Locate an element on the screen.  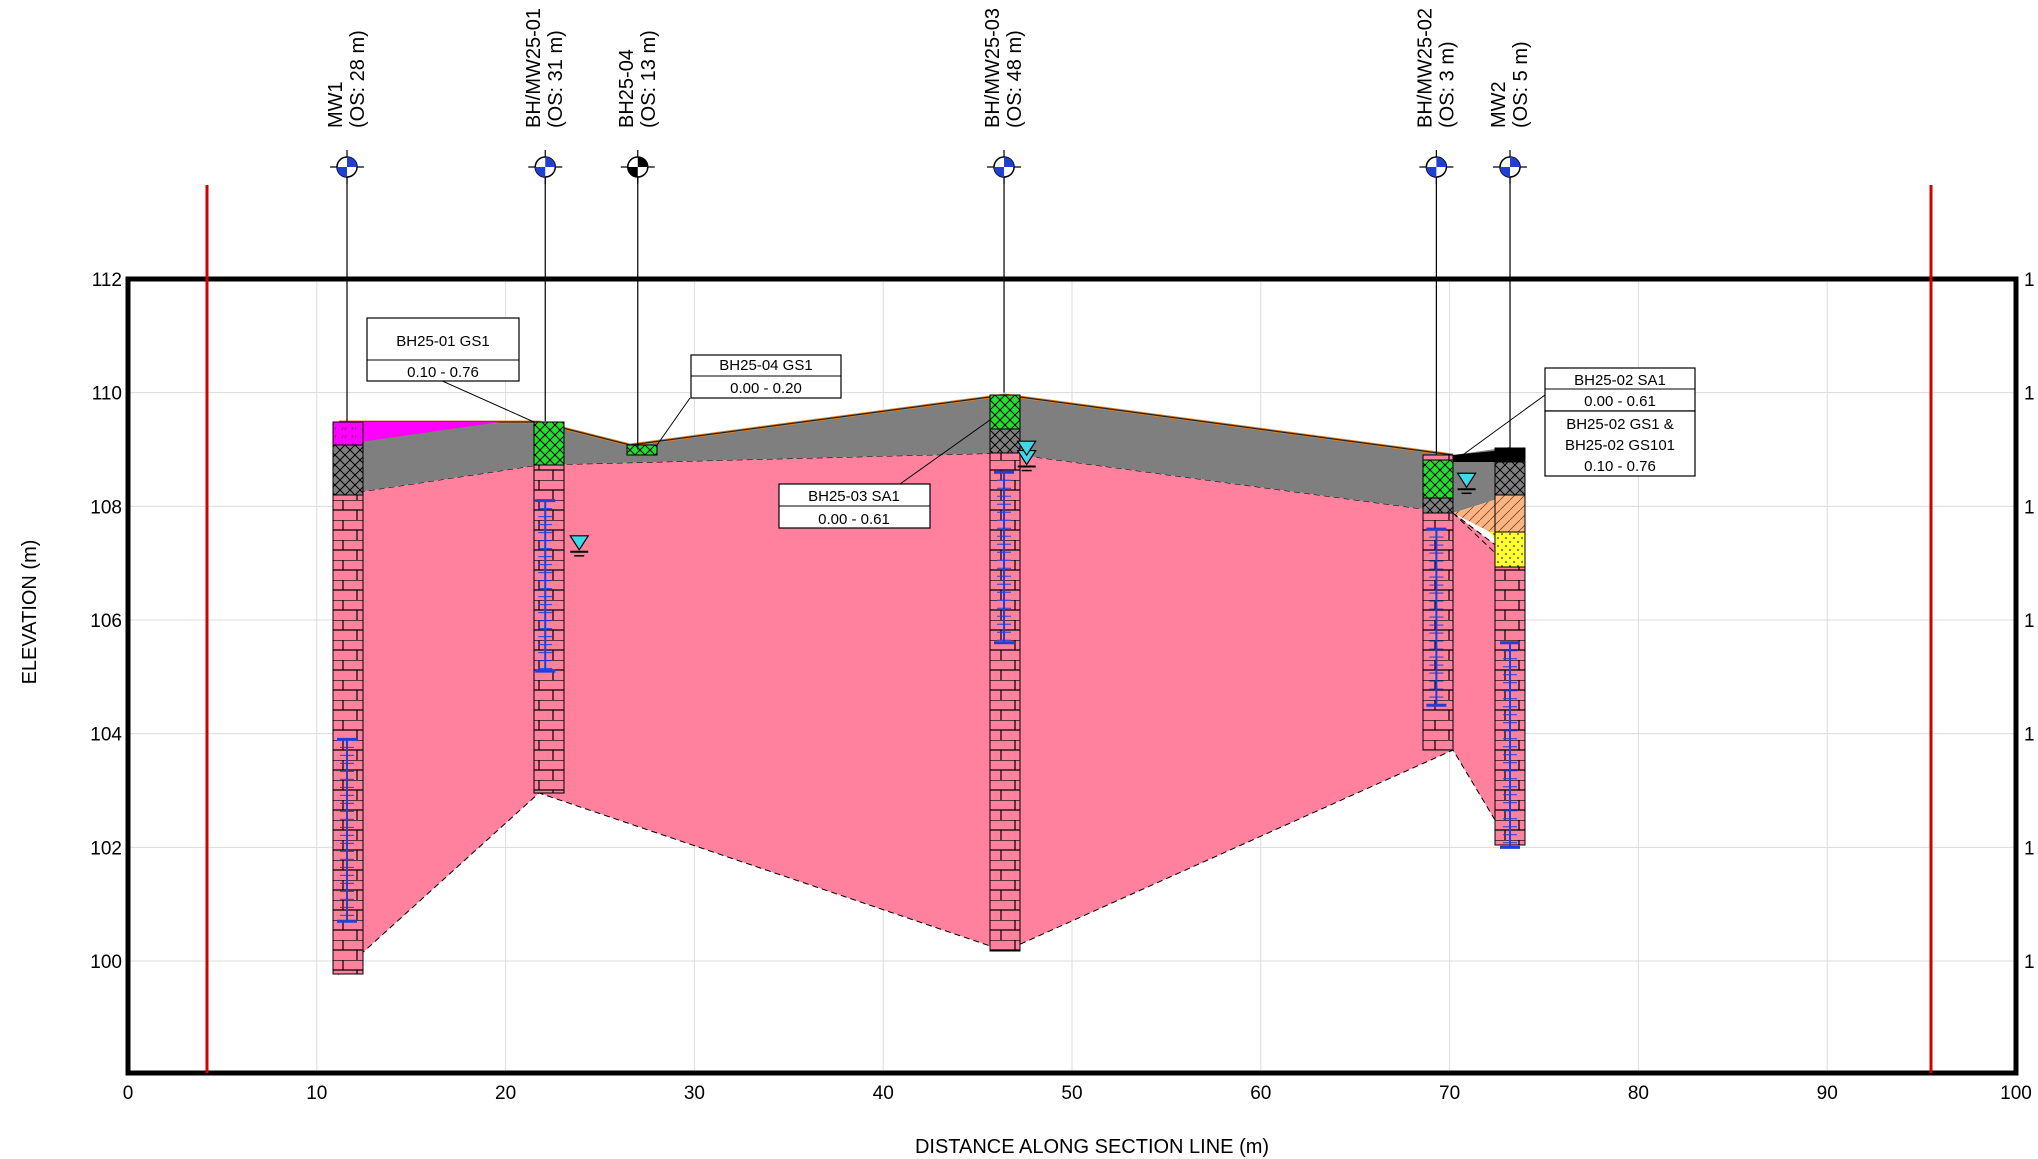
x-tick-label: 50 is located at coordinates (1071, 1093).